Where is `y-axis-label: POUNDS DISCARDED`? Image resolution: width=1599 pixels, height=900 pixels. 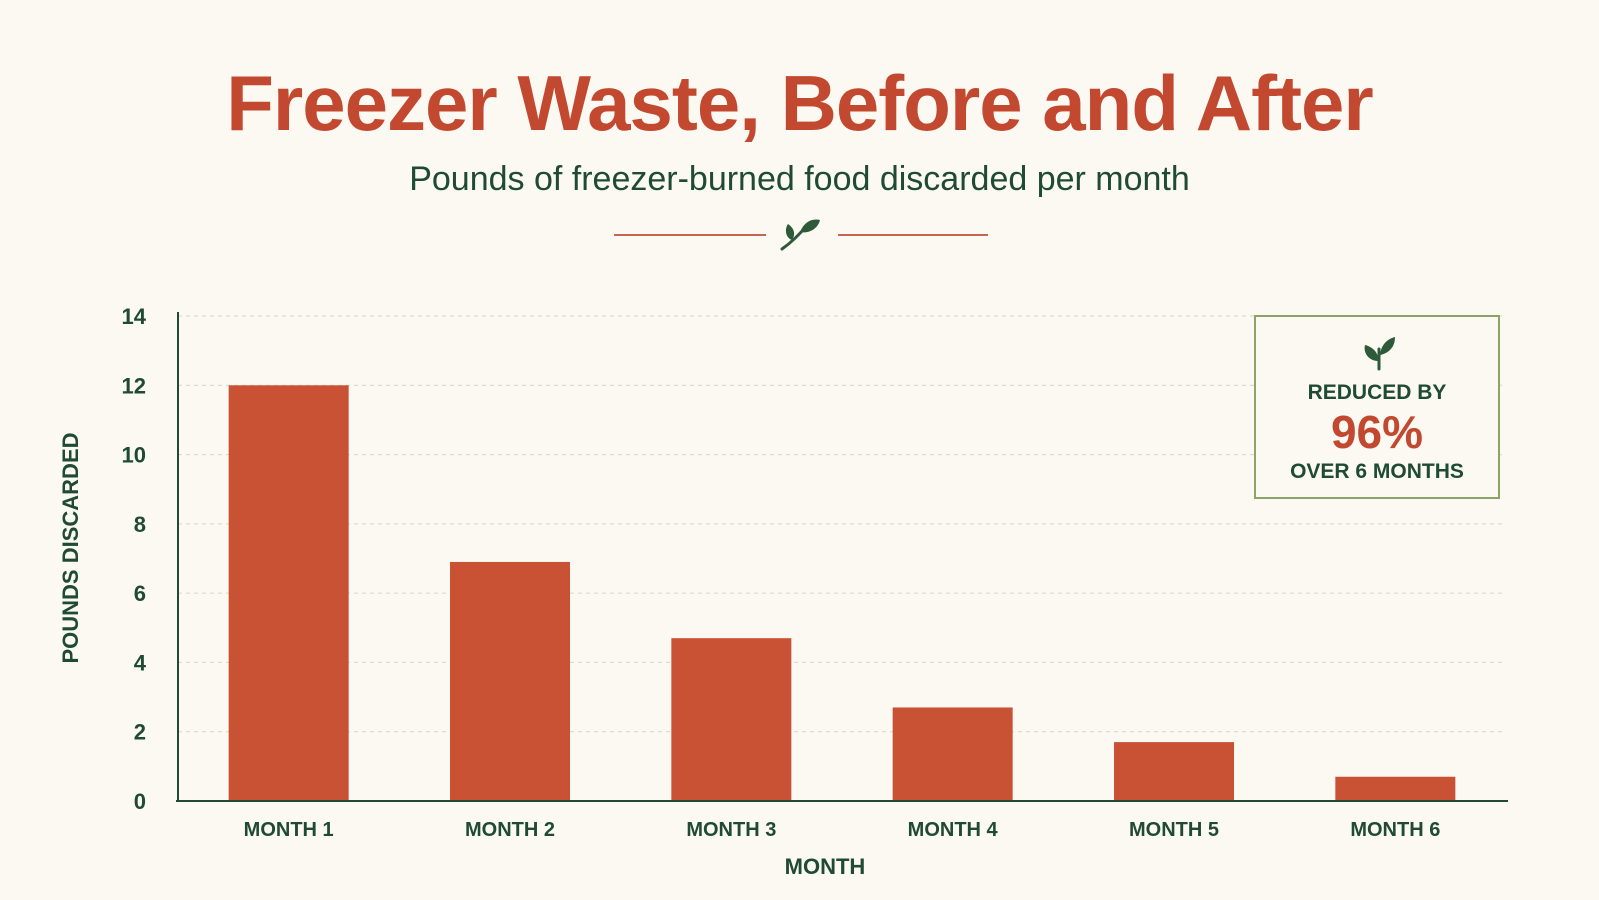 y-axis-label: POUNDS DISCARDED is located at coordinates (70, 547).